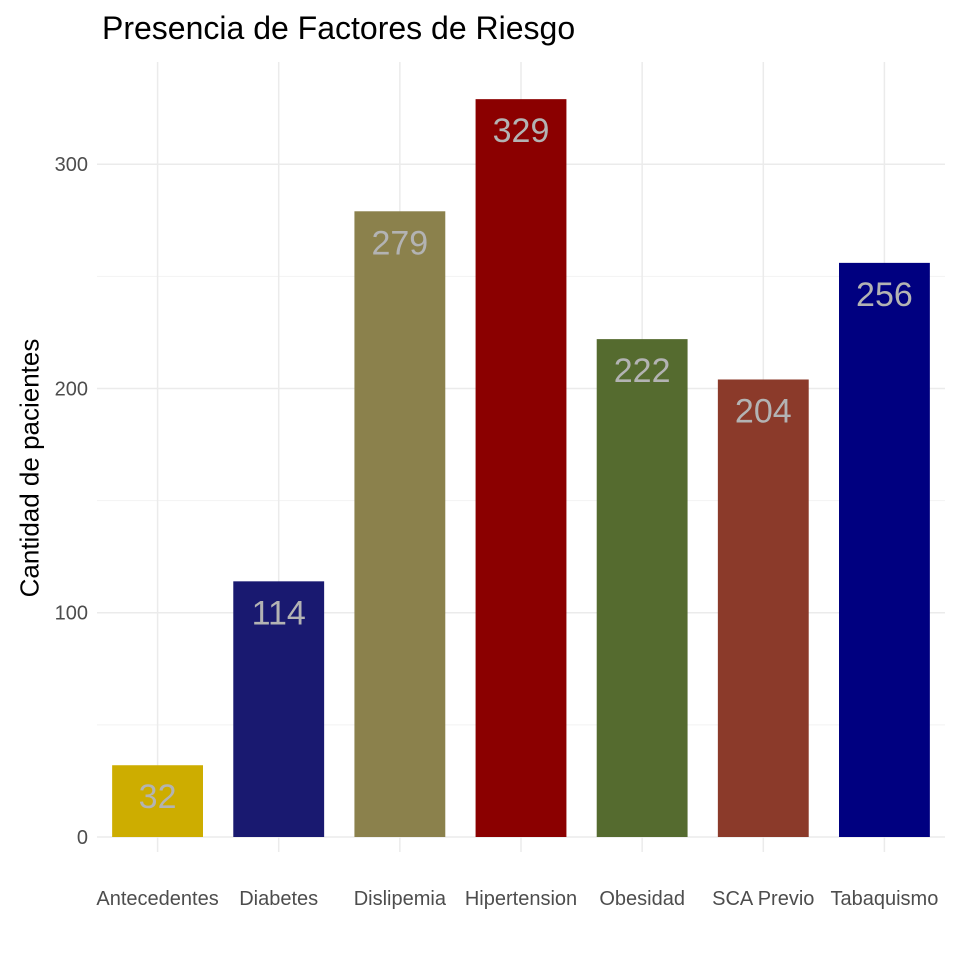 The height and width of the screenshot is (960, 960). Describe the element at coordinates (278, 899) in the screenshot. I see `x-tick-label: Diabetes` at that location.